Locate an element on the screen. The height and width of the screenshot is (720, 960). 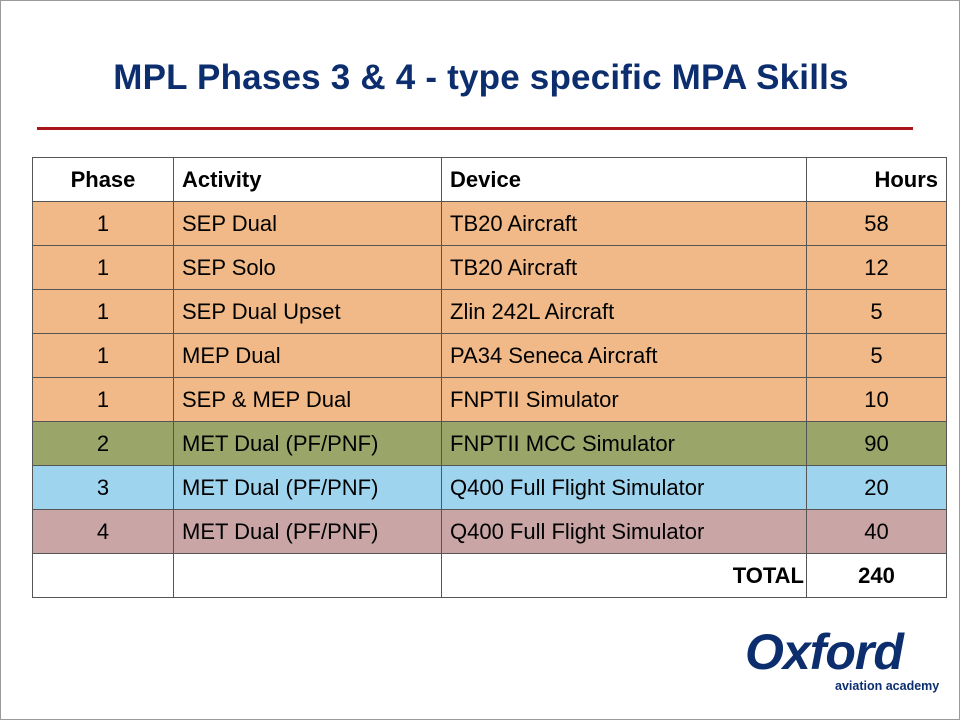
header-phase: Phase is located at coordinates (103, 179).